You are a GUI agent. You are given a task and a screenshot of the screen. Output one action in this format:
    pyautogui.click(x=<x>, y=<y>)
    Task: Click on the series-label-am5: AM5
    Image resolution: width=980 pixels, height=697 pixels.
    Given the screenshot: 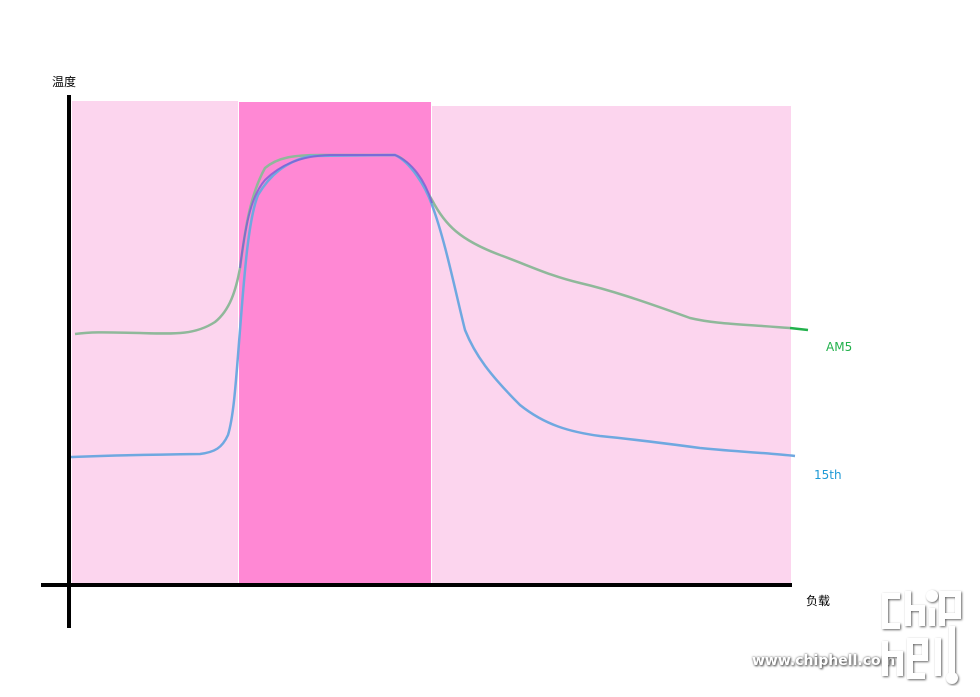 What is the action you would take?
    pyautogui.click(x=839, y=347)
    